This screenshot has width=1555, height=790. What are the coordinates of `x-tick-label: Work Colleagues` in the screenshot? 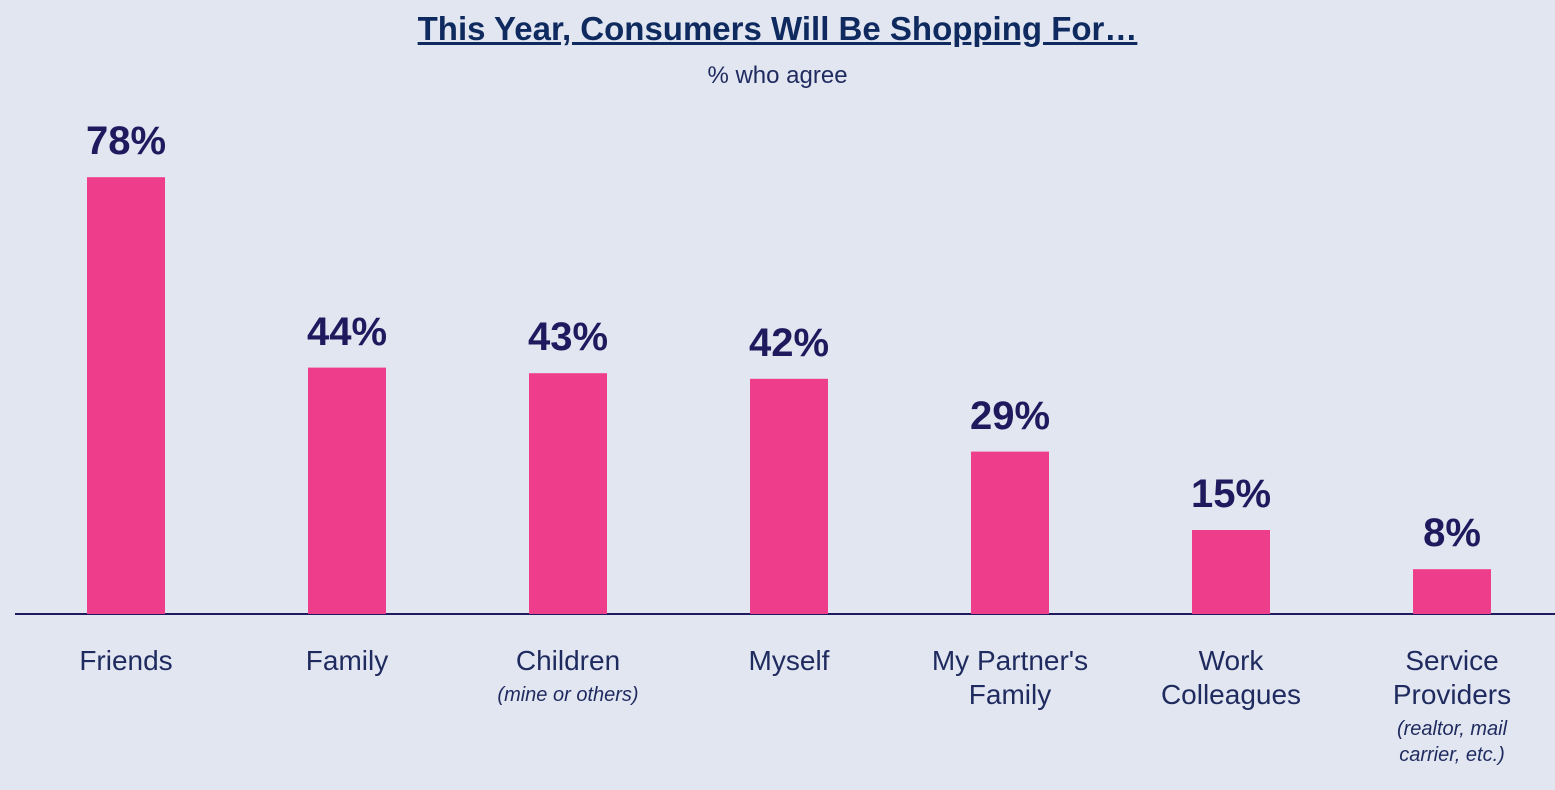 It's located at (1231, 677).